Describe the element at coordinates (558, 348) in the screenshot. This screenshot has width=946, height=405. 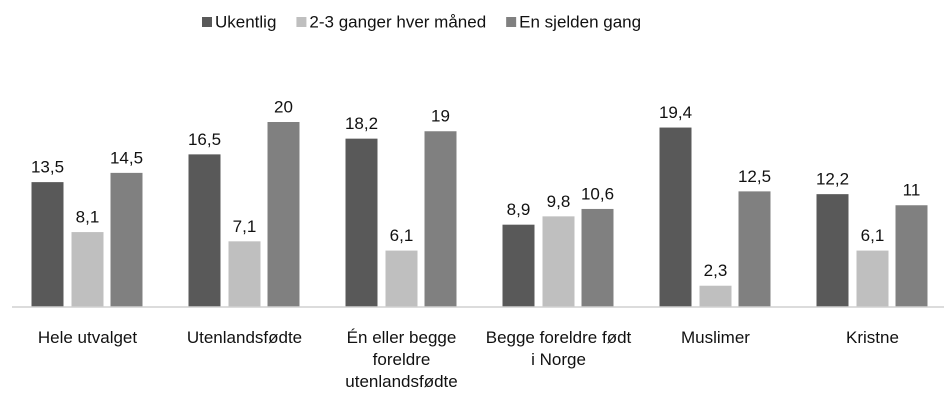
I see `x-tick-label: Begge foreldre født i Norge` at that location.